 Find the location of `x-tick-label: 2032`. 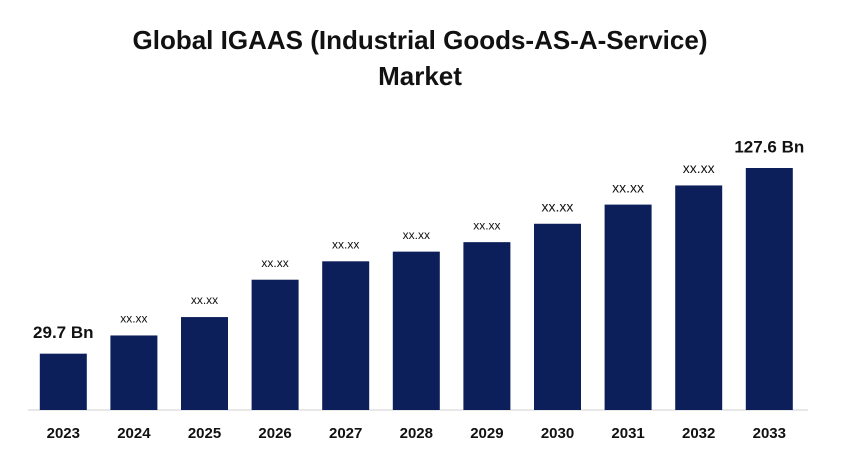

x-tick-label: 2032 is located at coordinates (698, 433).